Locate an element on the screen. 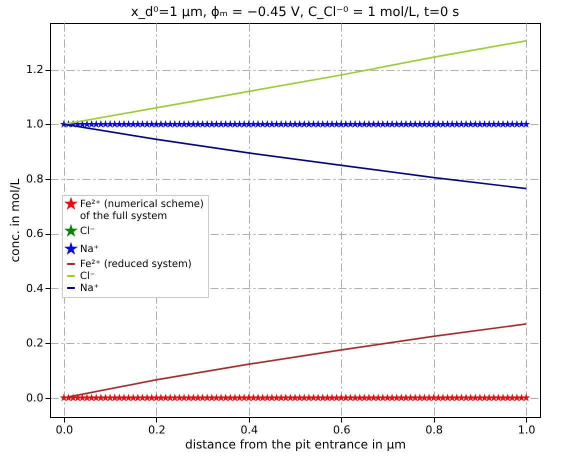  y-tick-label: 0.4 is located at coordinates (35, 288).